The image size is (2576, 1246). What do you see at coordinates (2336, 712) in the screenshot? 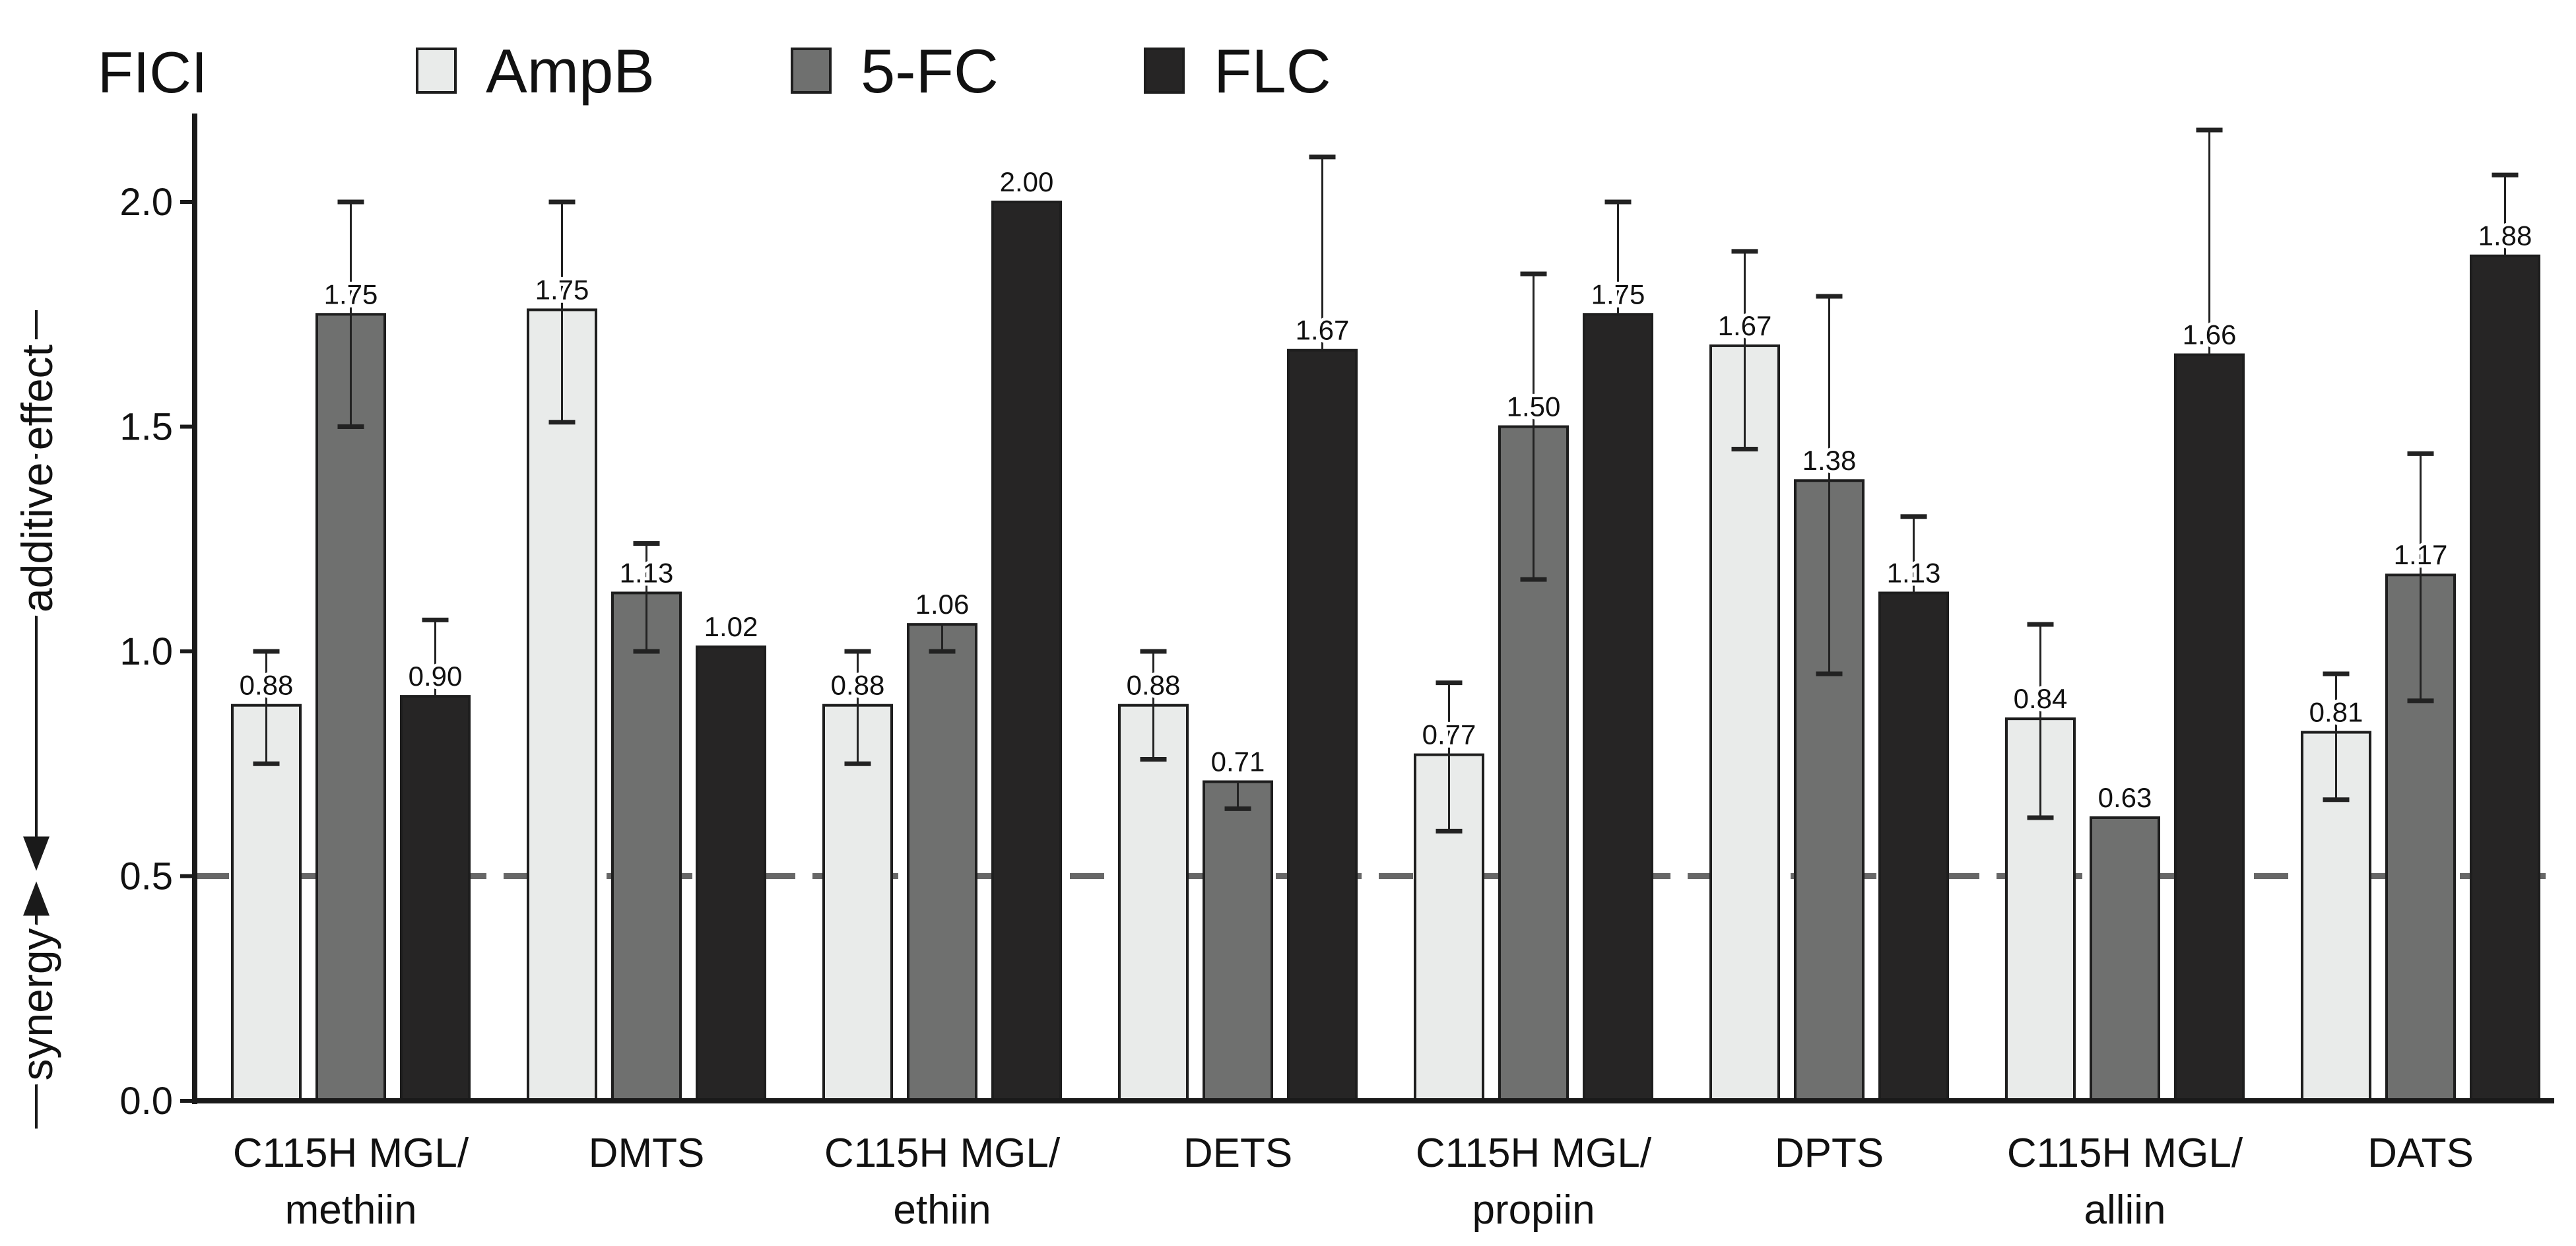
I see `value-label-AmpB-7: 0.81` at bounding box center [2336, 712].